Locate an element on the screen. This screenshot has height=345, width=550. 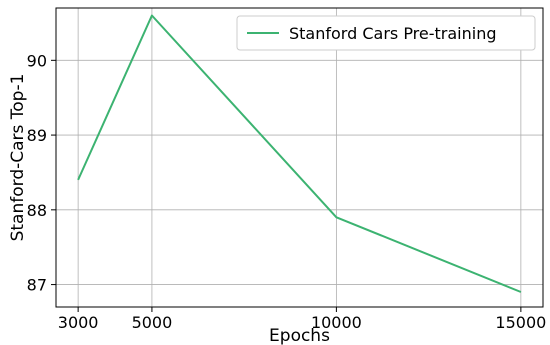
x-tick-label: 3000 is located at coordinates (78, 322).